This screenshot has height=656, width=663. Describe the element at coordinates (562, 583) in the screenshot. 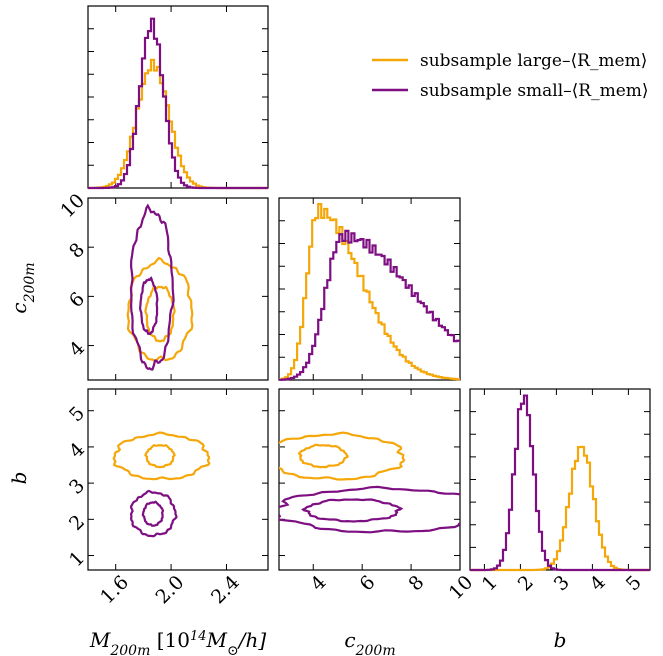

I see `x-tick-label-b: 3` at that location.